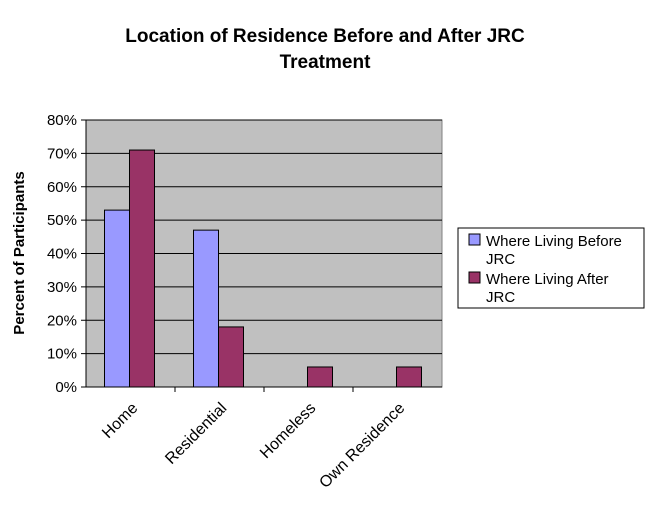 The height and width of the screenshot is (528, 650). Describe the element at coordinates (554, 241) in the screenshot. I see `legend-label-before-line-1: Where Living Before` at that location.